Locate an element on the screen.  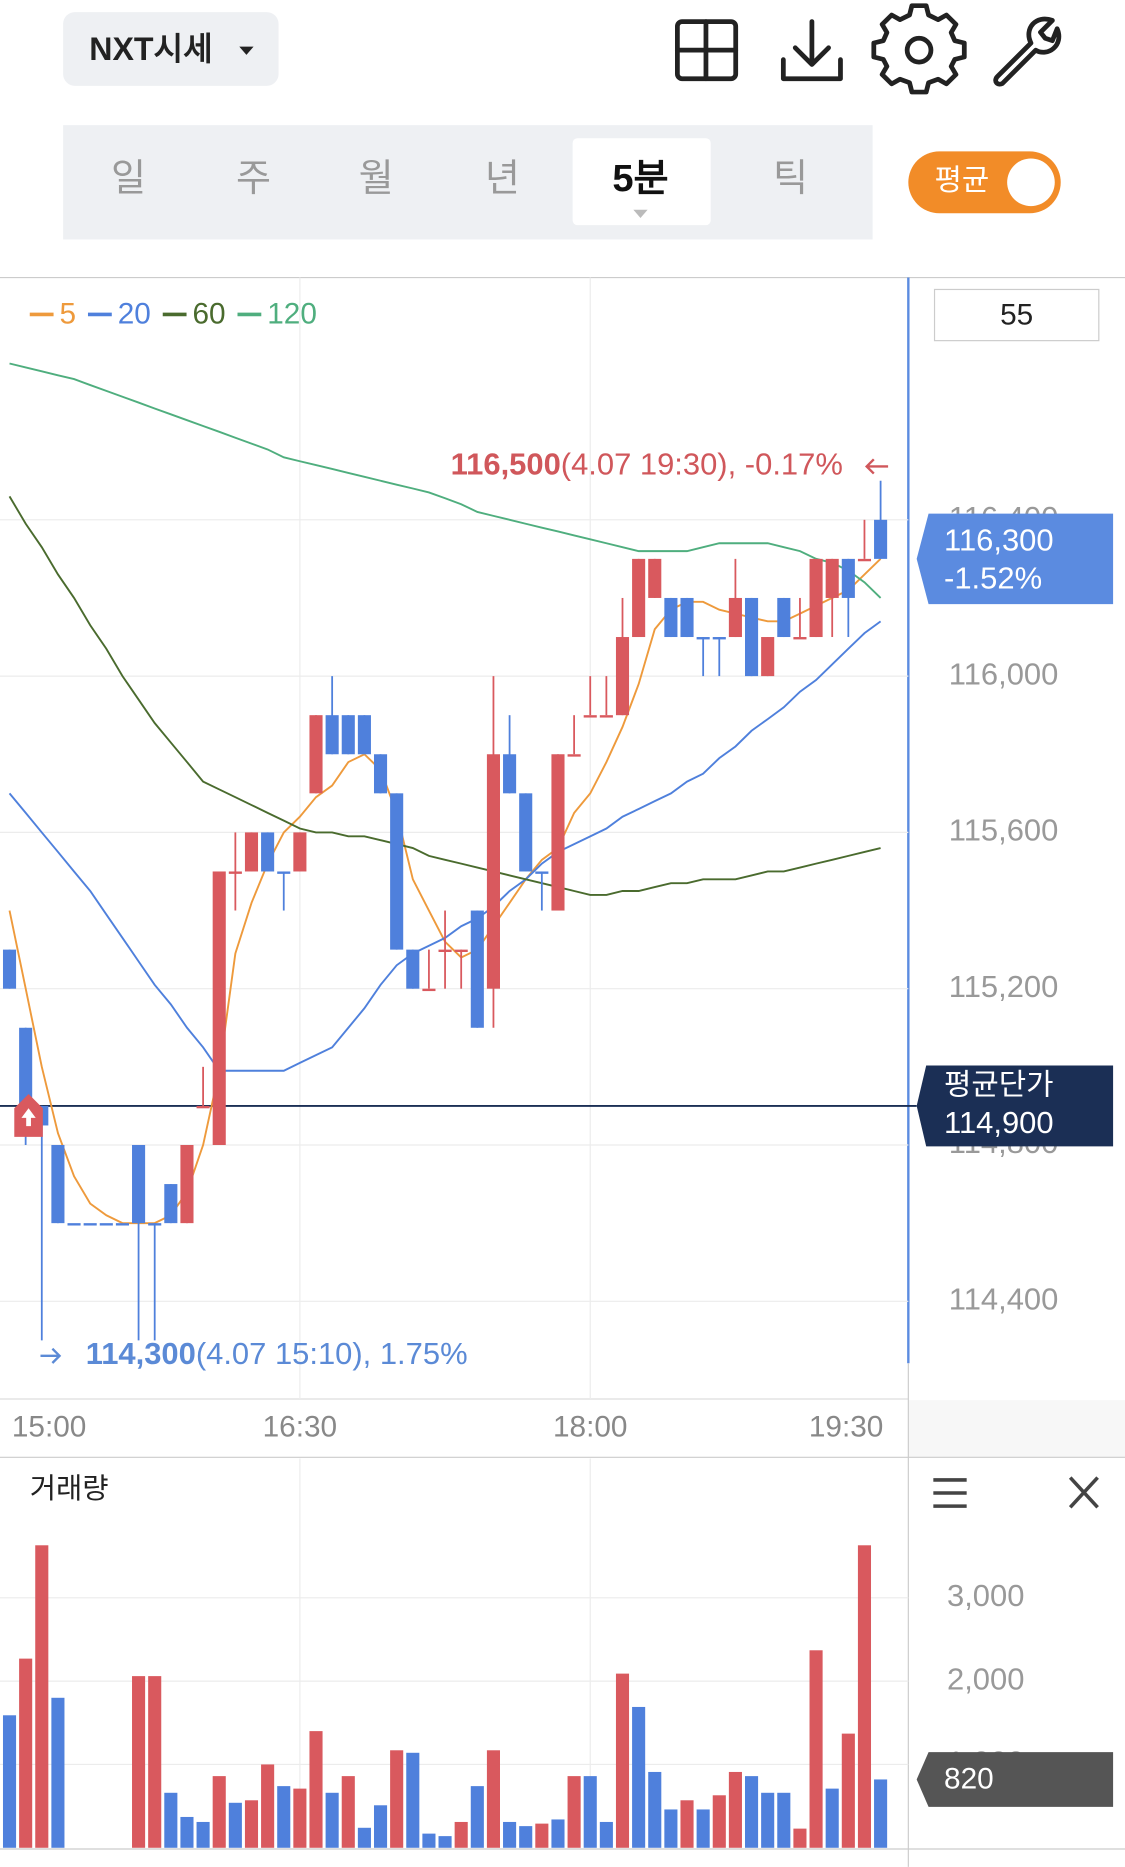
market-button is located at coordinates (171, 49).